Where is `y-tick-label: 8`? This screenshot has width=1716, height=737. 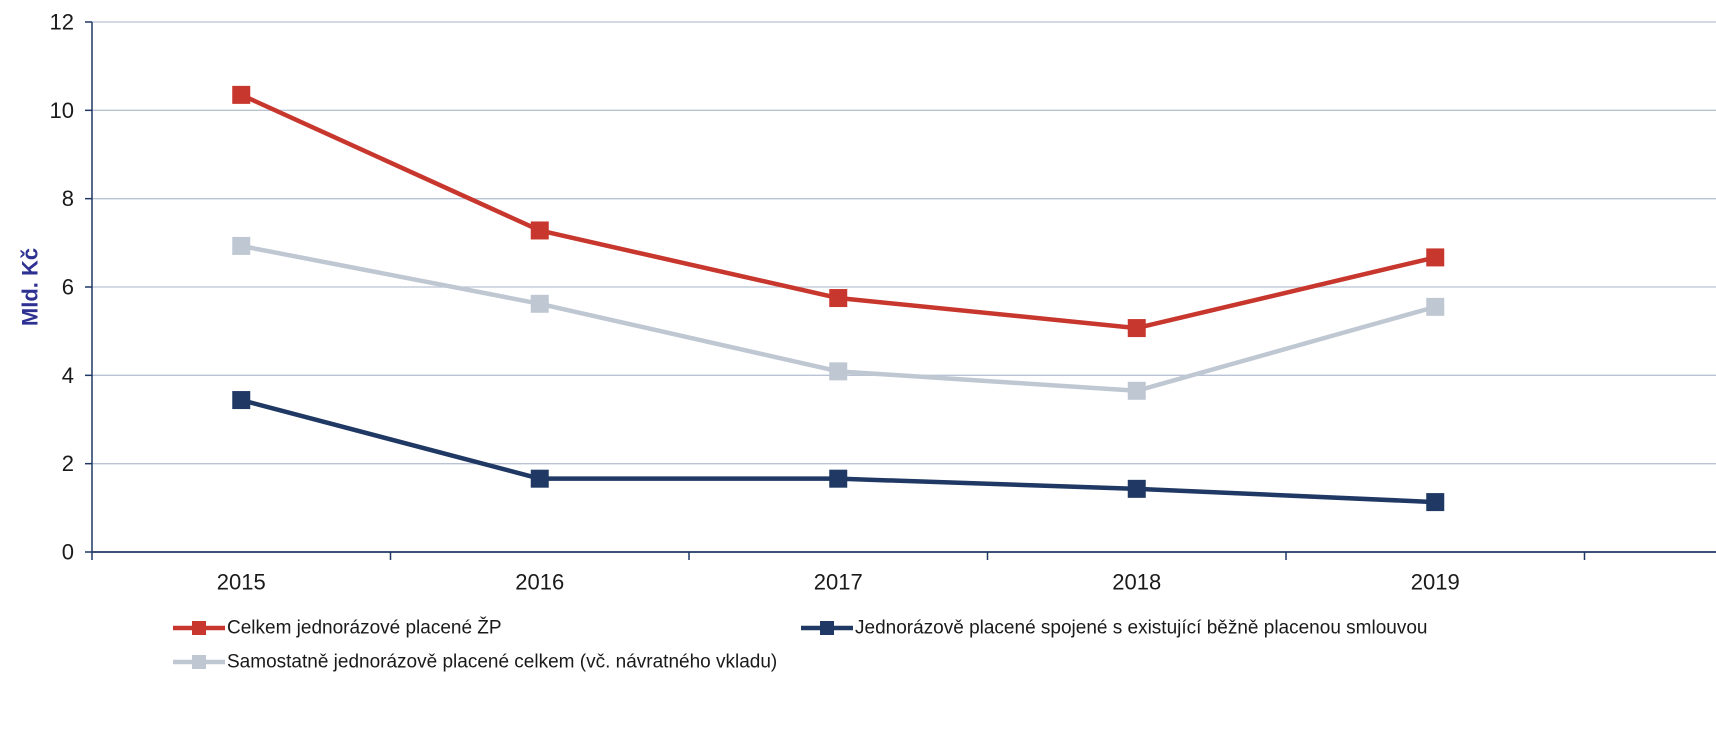
y-tick-label: 8 is located at coordinates (68, 198).